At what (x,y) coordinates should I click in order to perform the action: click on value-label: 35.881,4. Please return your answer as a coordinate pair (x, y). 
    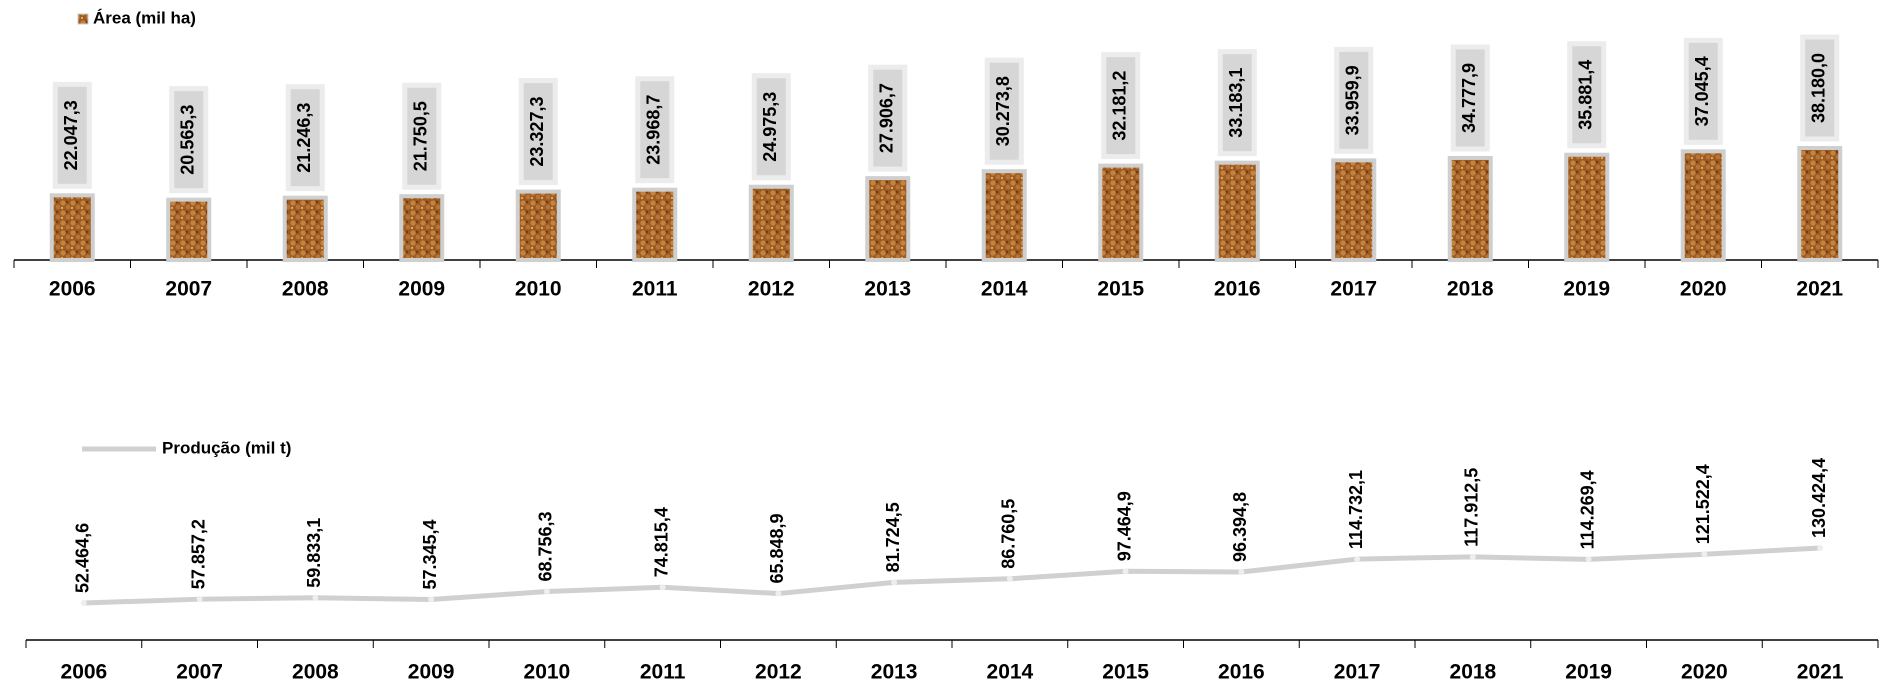
    Looking at the image, I should click on (1586, 95).